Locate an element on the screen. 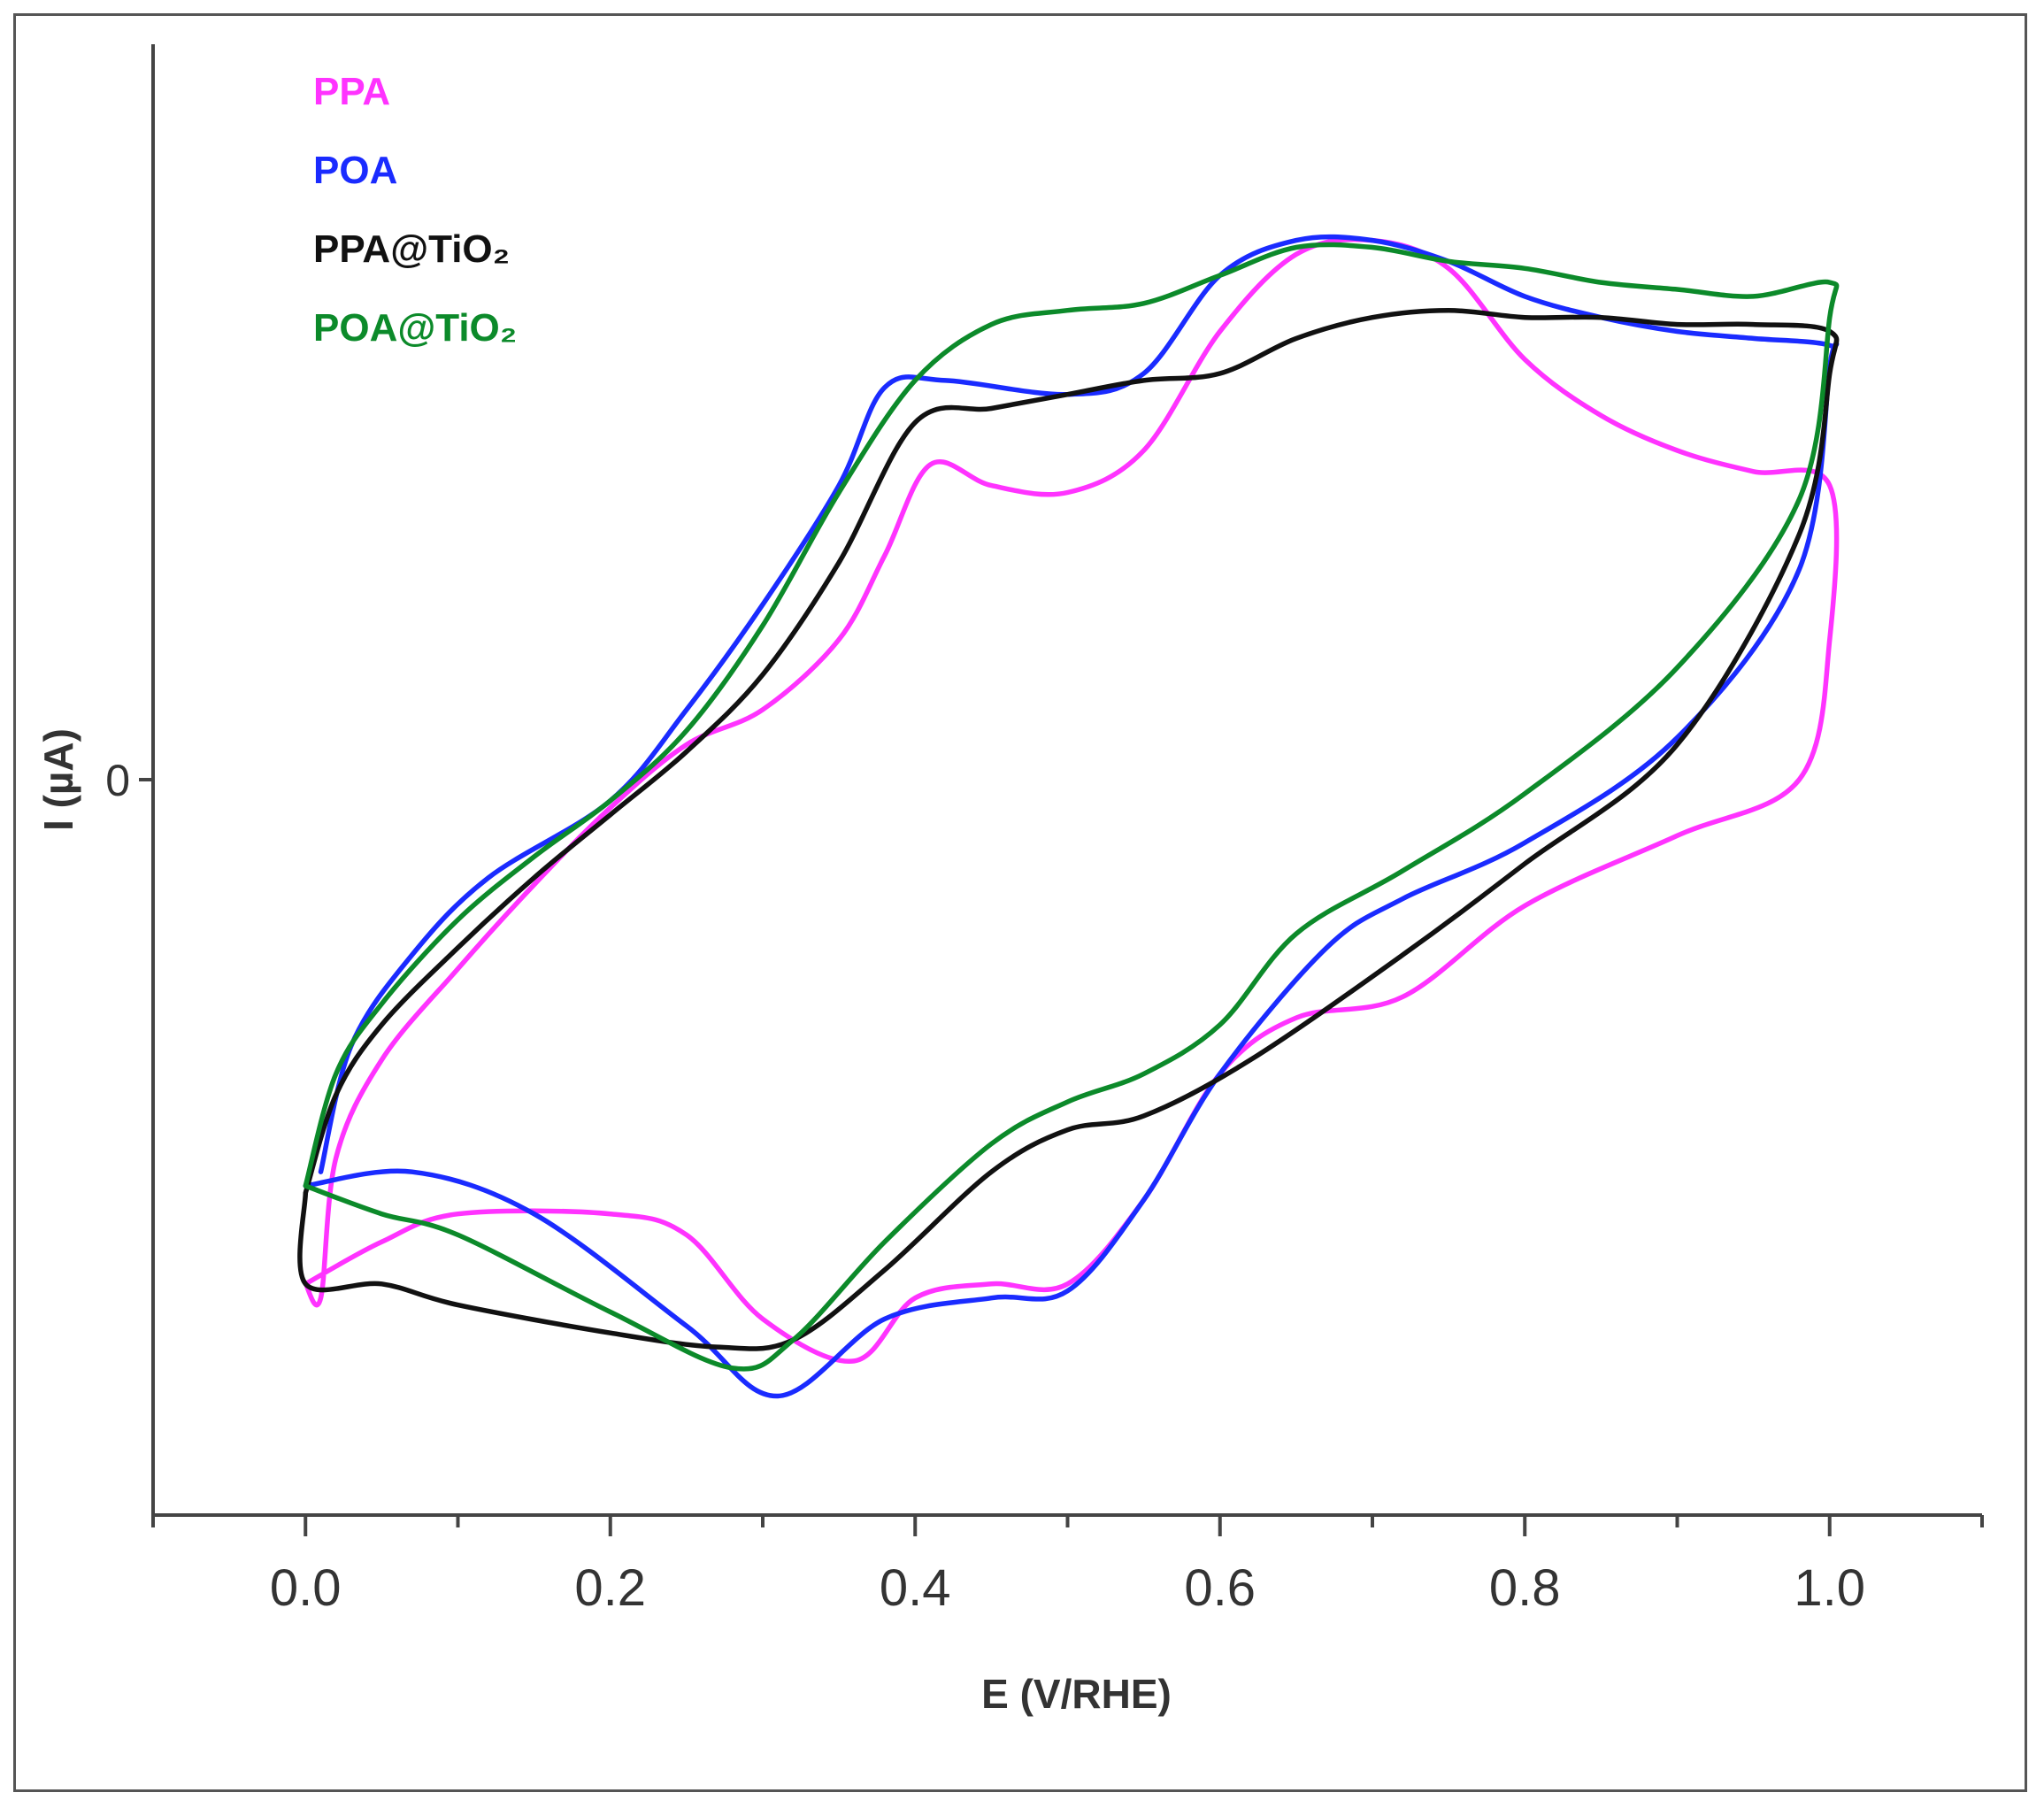 Image resolution: width=2044 pixels, height=1808 pixels. legend-entry-poa-tio: POA@TiO₂ is located at coordinates (415, 328).